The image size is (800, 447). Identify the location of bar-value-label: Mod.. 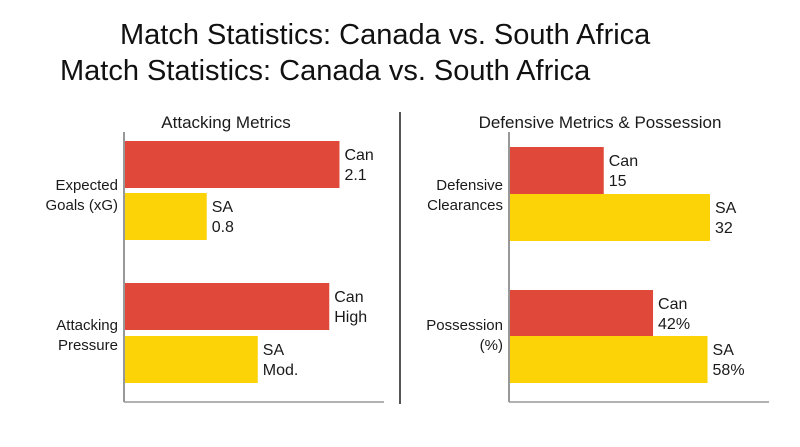
(281, 370).